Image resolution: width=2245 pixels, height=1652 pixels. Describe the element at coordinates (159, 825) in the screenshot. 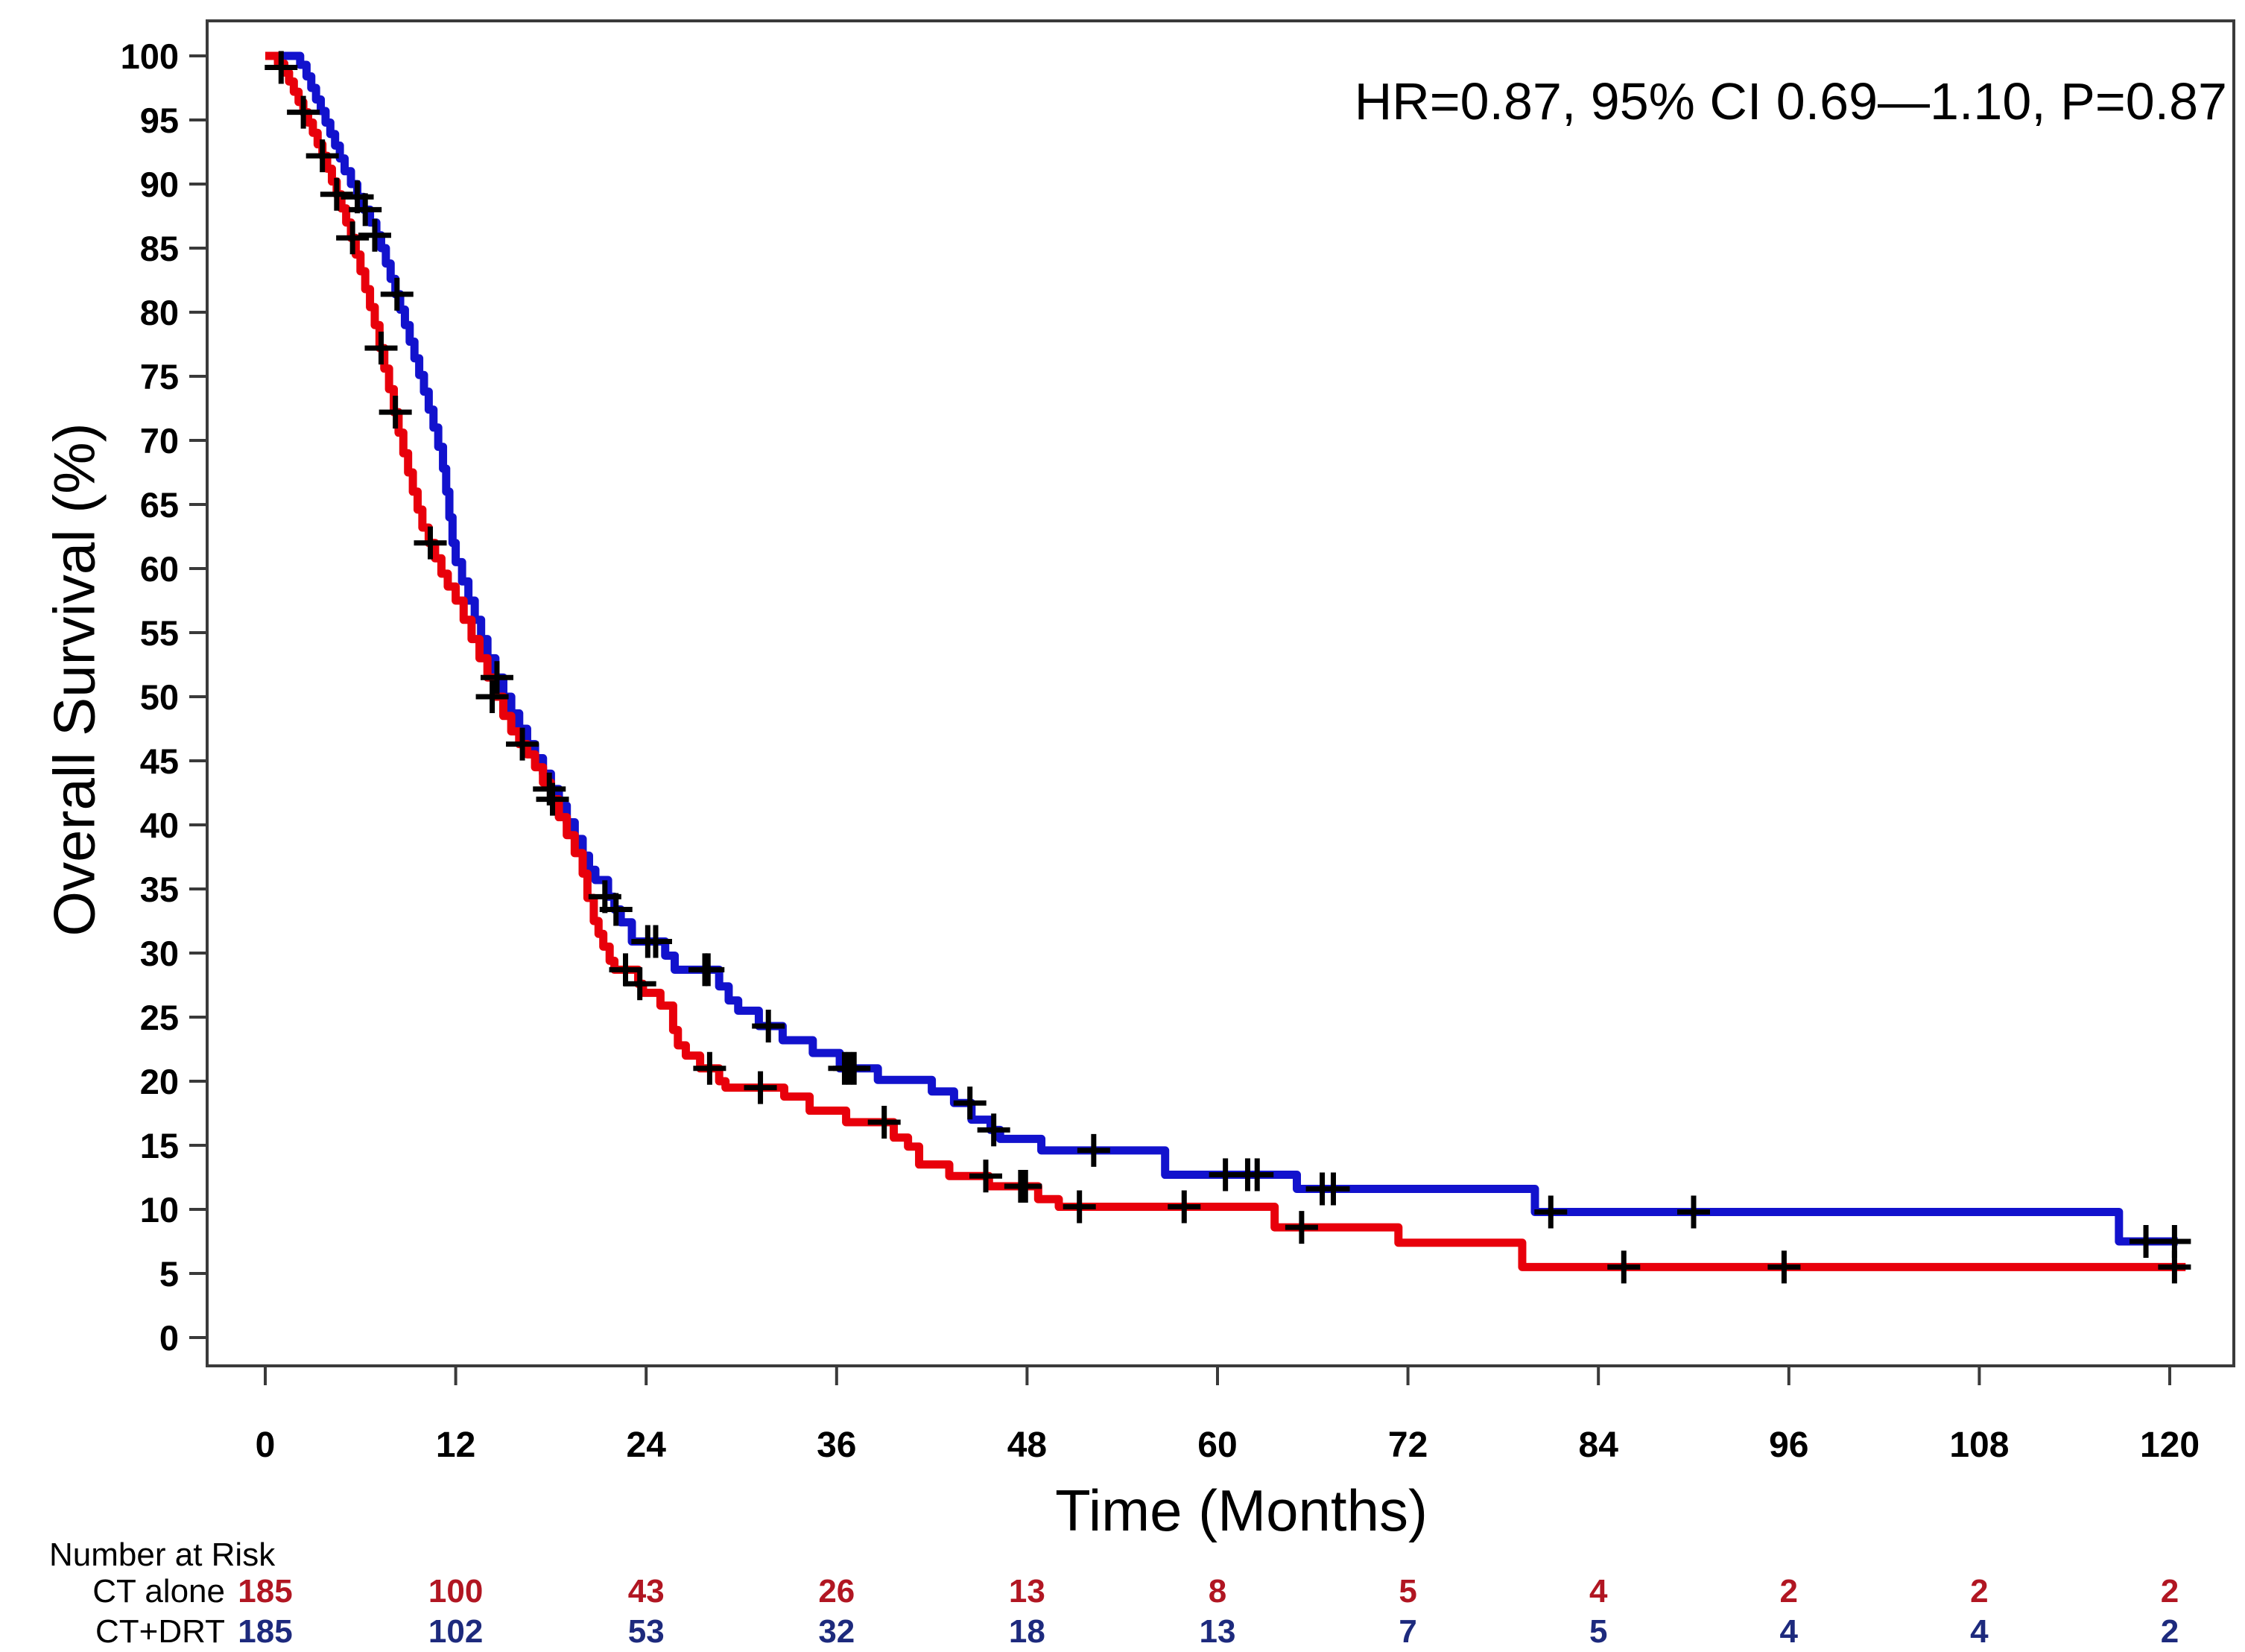

I see `y-tick-label: 40` at that location.